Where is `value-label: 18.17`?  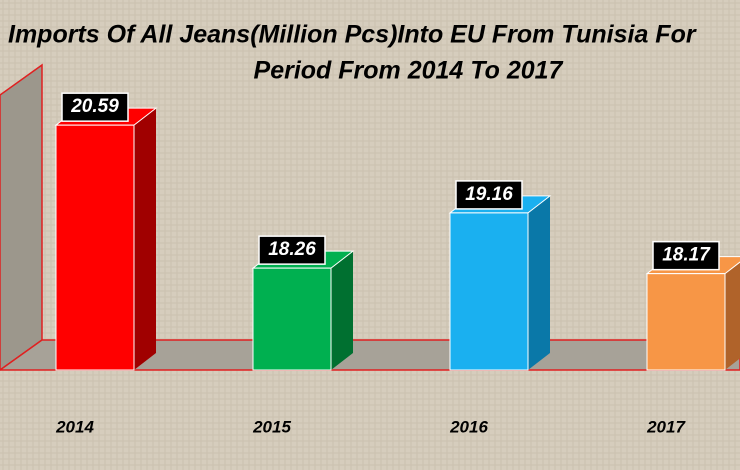 value-label: 18.17 is located at coordinates (686, 255).